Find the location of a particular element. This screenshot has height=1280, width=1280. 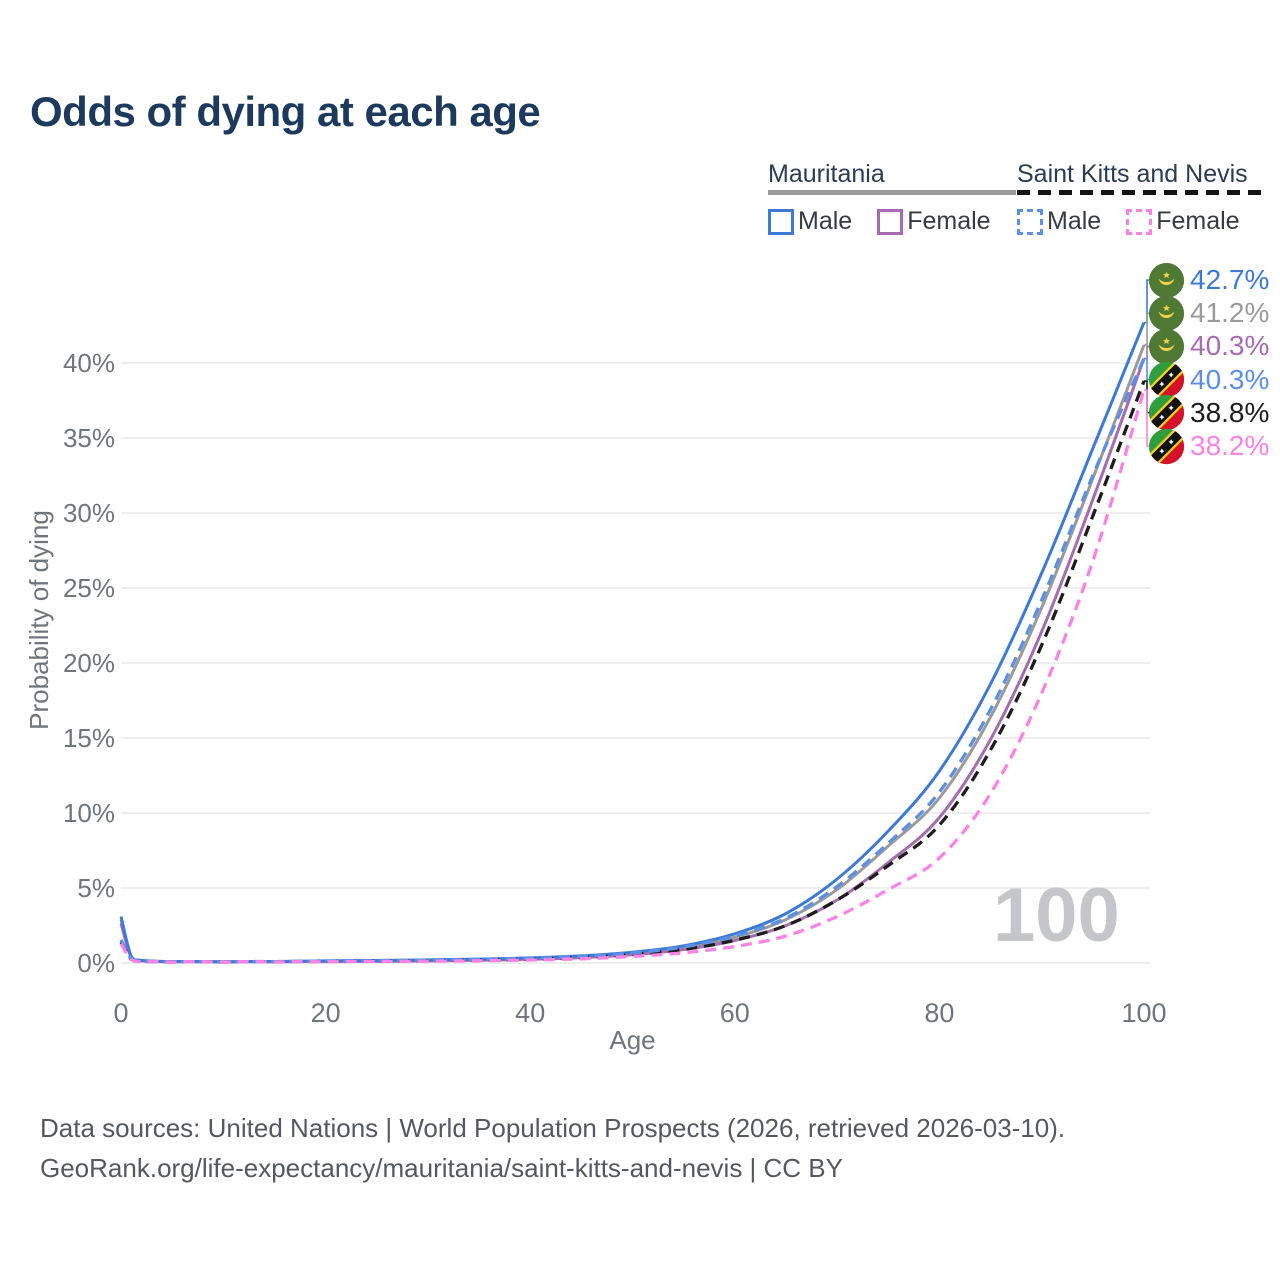

y-tick-label: 20% is located at coordinates (89, 663).